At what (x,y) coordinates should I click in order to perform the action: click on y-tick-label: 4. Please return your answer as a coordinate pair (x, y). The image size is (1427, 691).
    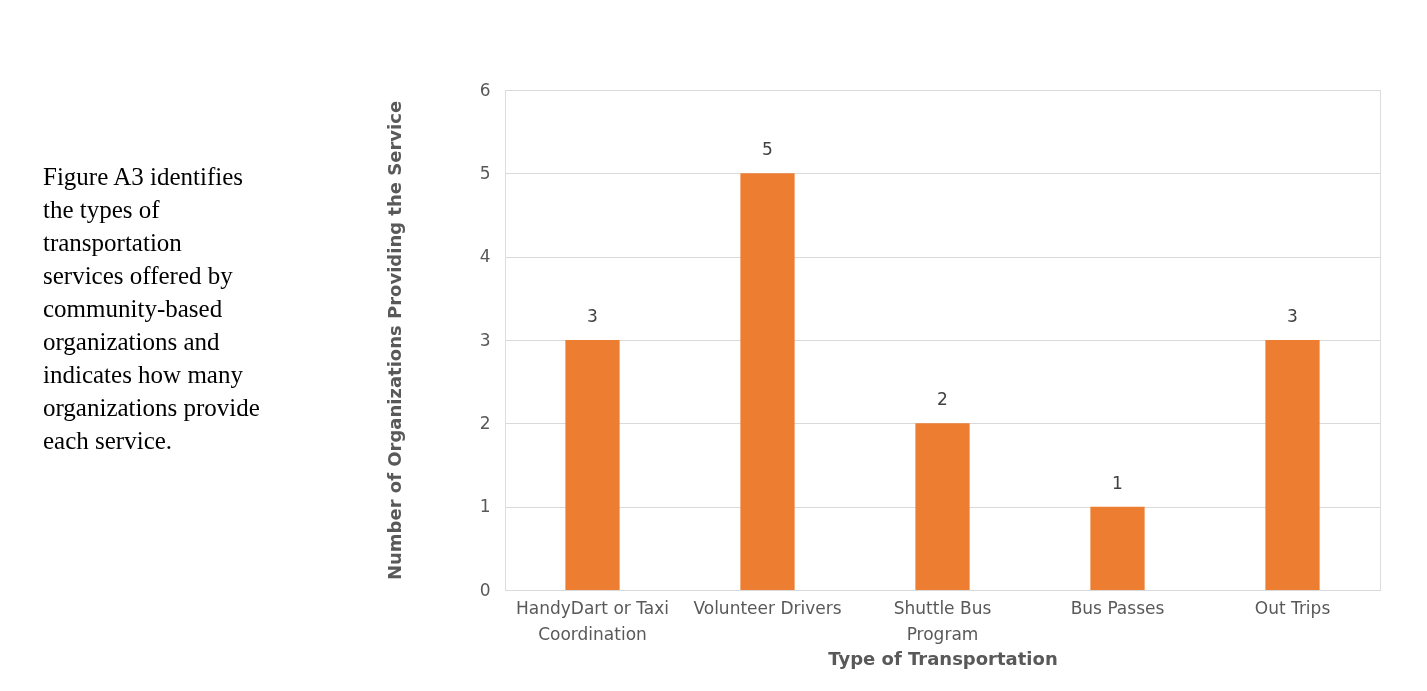
    Looking at the image, I should click on (485, 256).